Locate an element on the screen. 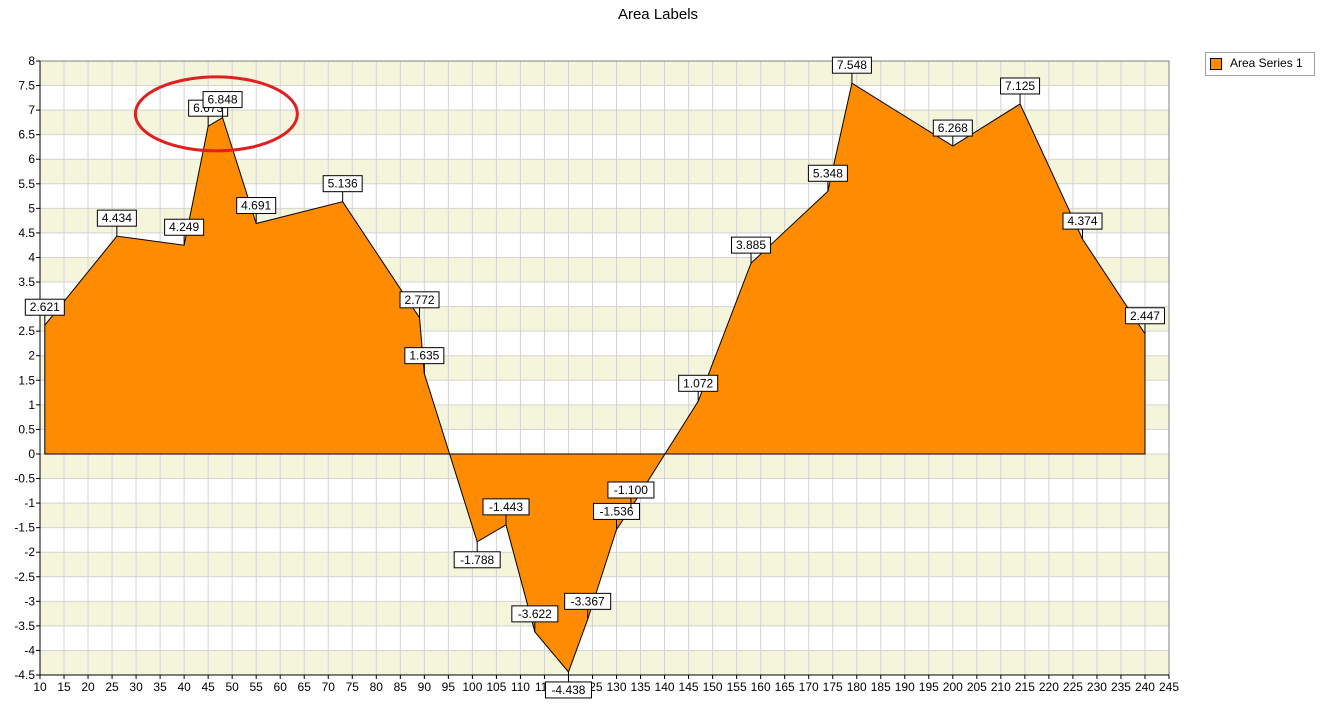  x-tick-label: 140 is located at coordinates (665, 687).